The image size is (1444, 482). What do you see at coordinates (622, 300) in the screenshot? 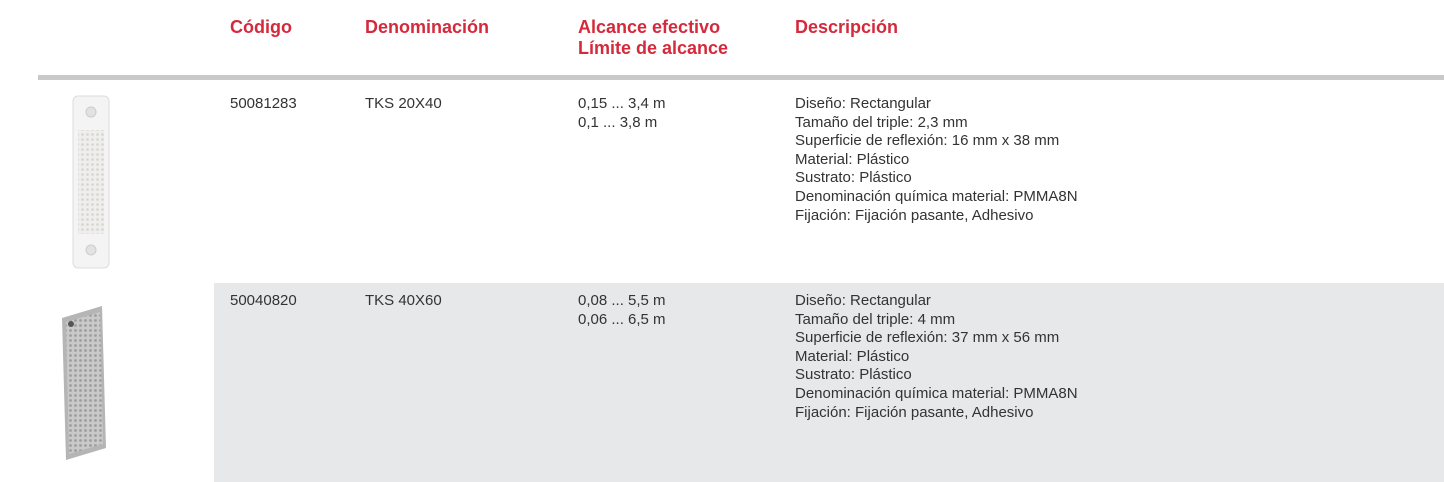
I see `range-line: 0,08 ... 5,5 m` at bounding box center [622, 300].